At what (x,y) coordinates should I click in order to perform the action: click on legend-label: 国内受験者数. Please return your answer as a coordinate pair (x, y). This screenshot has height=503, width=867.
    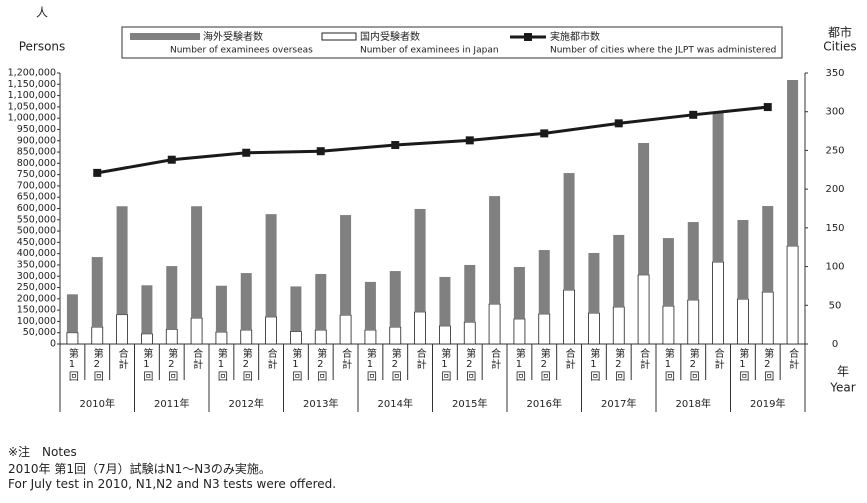
    Looking at the image, I should click on (390, 36).